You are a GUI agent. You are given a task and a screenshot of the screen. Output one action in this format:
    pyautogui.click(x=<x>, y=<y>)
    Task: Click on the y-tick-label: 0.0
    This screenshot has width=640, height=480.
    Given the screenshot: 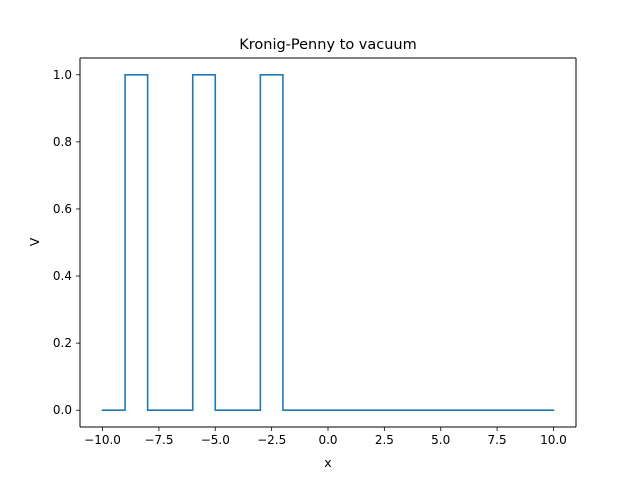 What is the action you would take?
    pyautogui.click(x=62, y=410)
    